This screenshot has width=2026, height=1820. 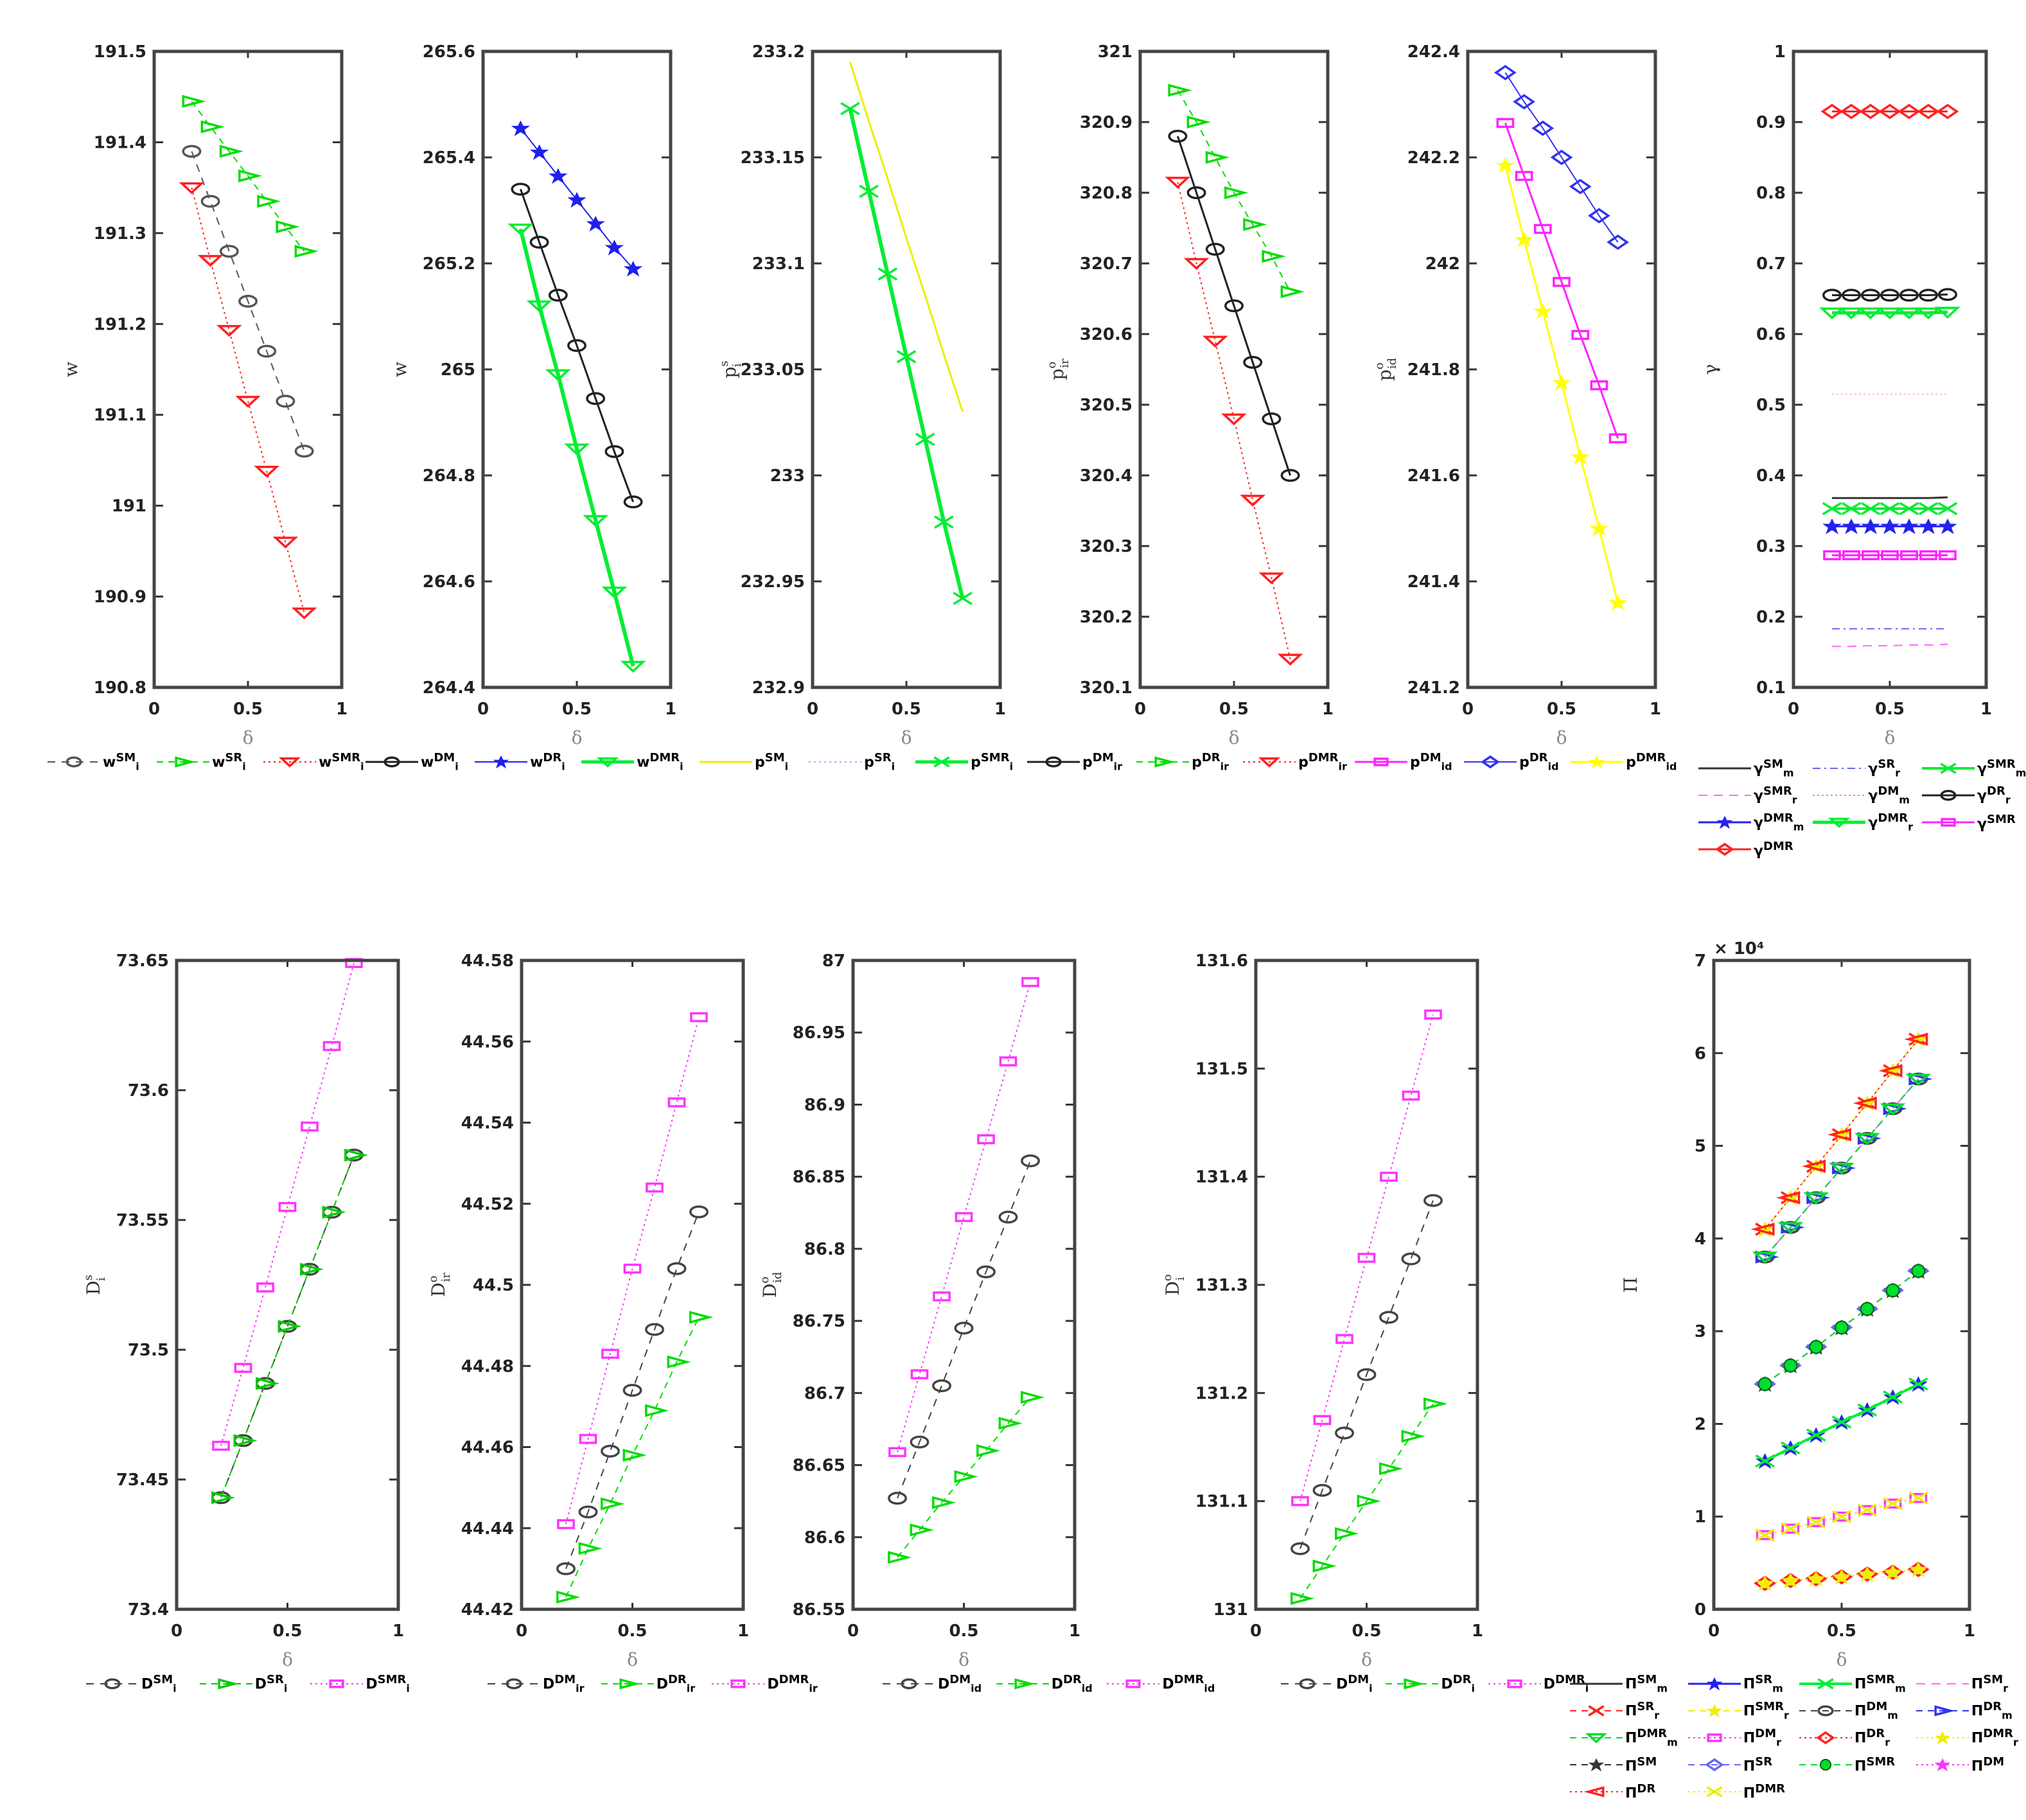 What do you see at coordinates (487, 1204) in the screenshot?
I see `y-tick-label: 44.52` at bounding box center [487, 1204].